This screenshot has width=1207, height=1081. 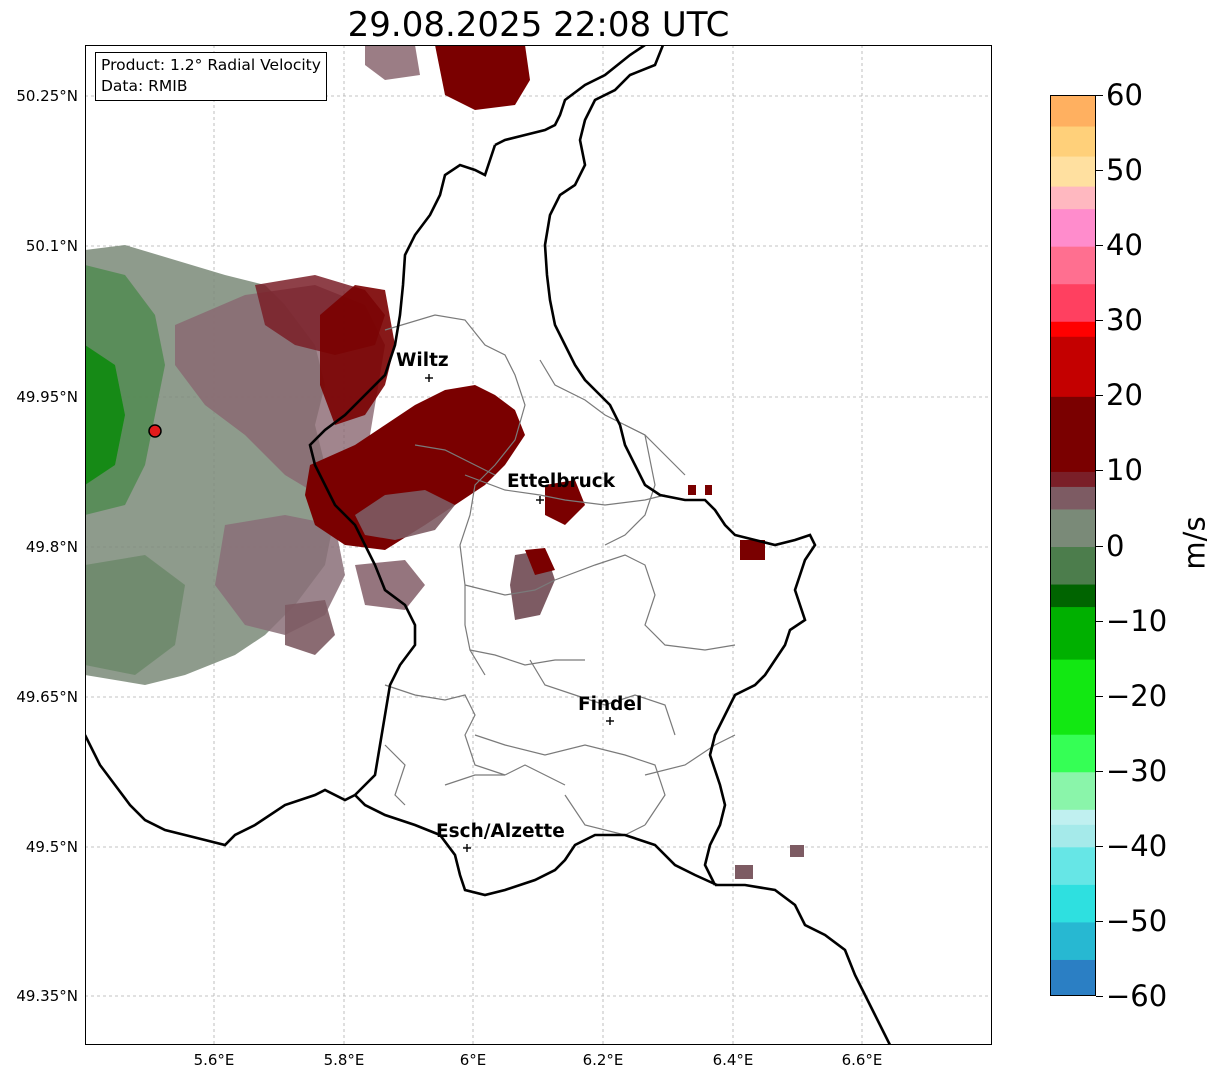 What do you see at coordinates (1115, 546) in the screenshot?
I see `colorbar-tick-label: 0` at bounding box center [1115, 546].